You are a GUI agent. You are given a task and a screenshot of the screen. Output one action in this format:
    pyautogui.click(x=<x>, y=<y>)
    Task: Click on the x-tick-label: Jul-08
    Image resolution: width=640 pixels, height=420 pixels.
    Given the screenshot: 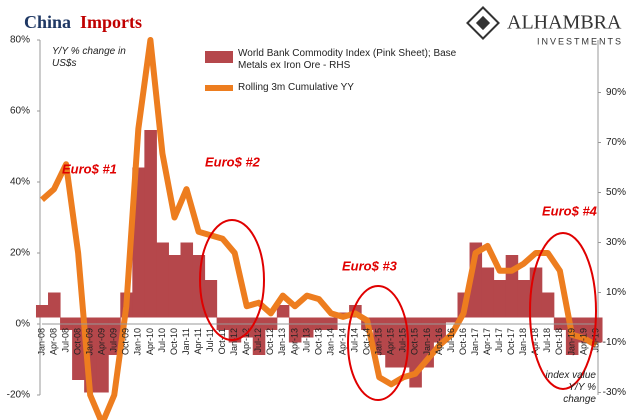 What is the action you would take?
    pyautogui.click(x=65, y=340)
    